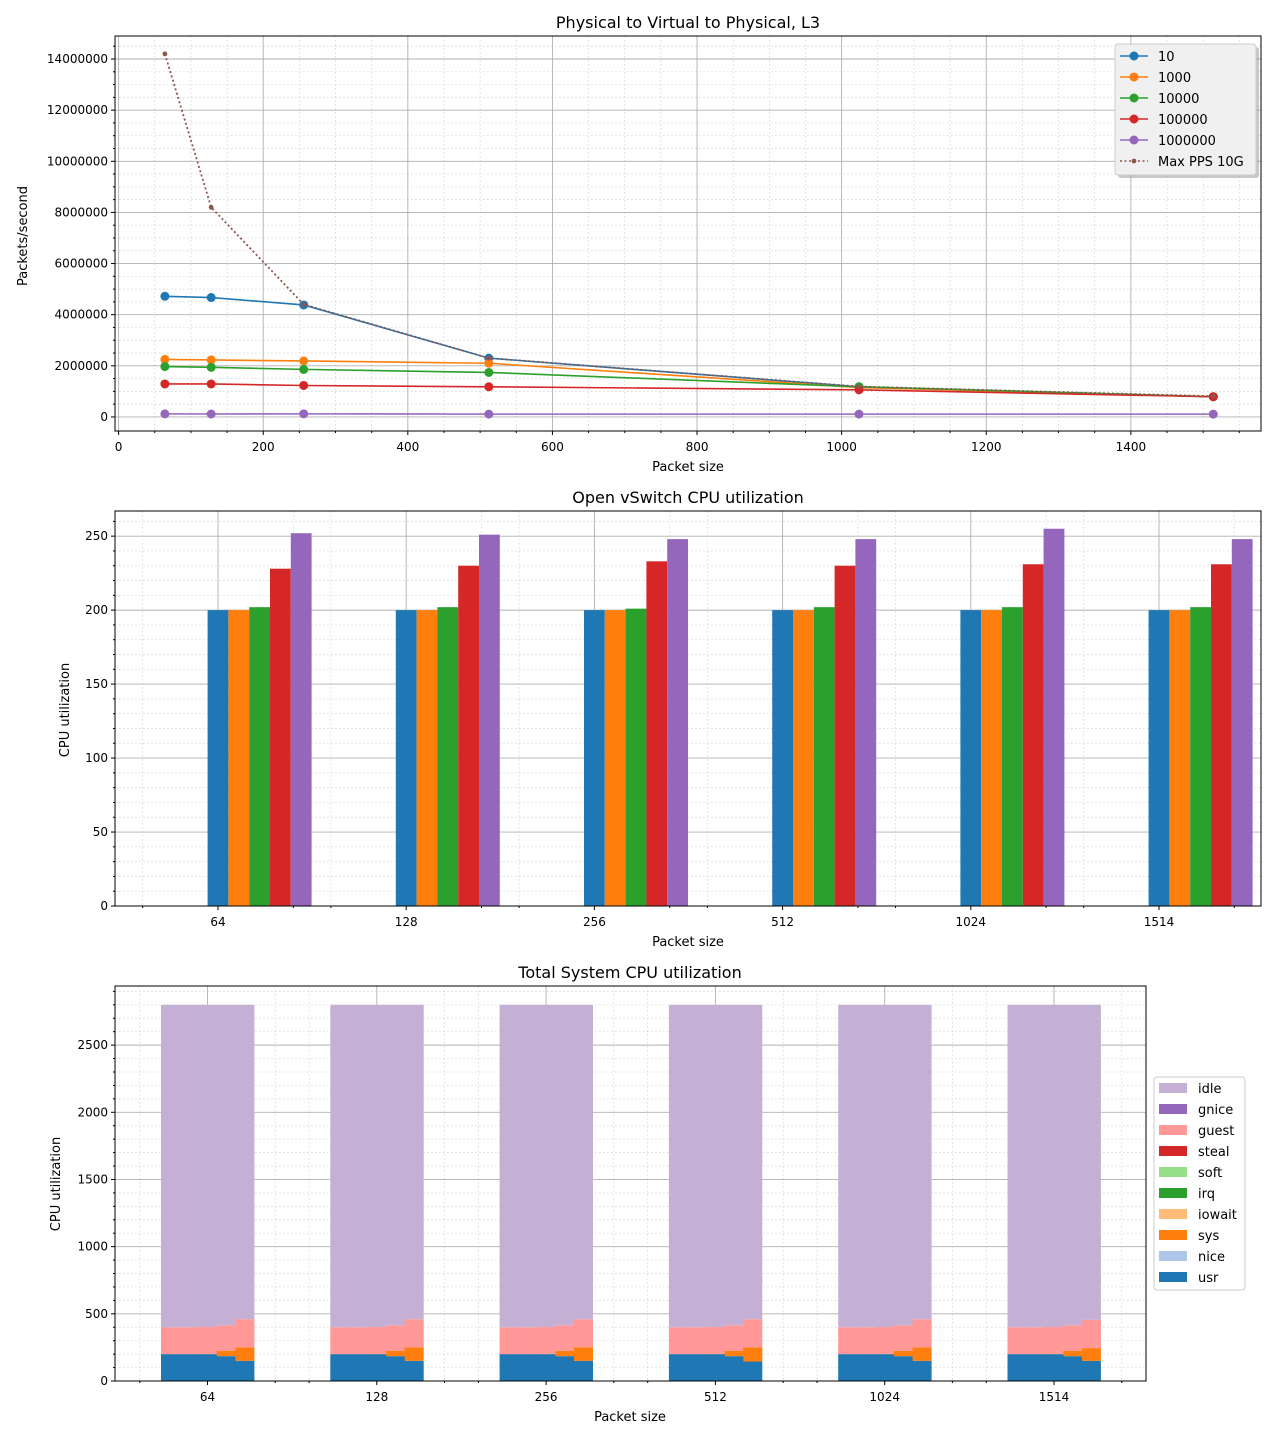 The image size is (1280, 1439). What do you see at coordinates (1206, 1194) in the screenshot?
I see `legend-label: irq` at bounding box center [1206, 1194].